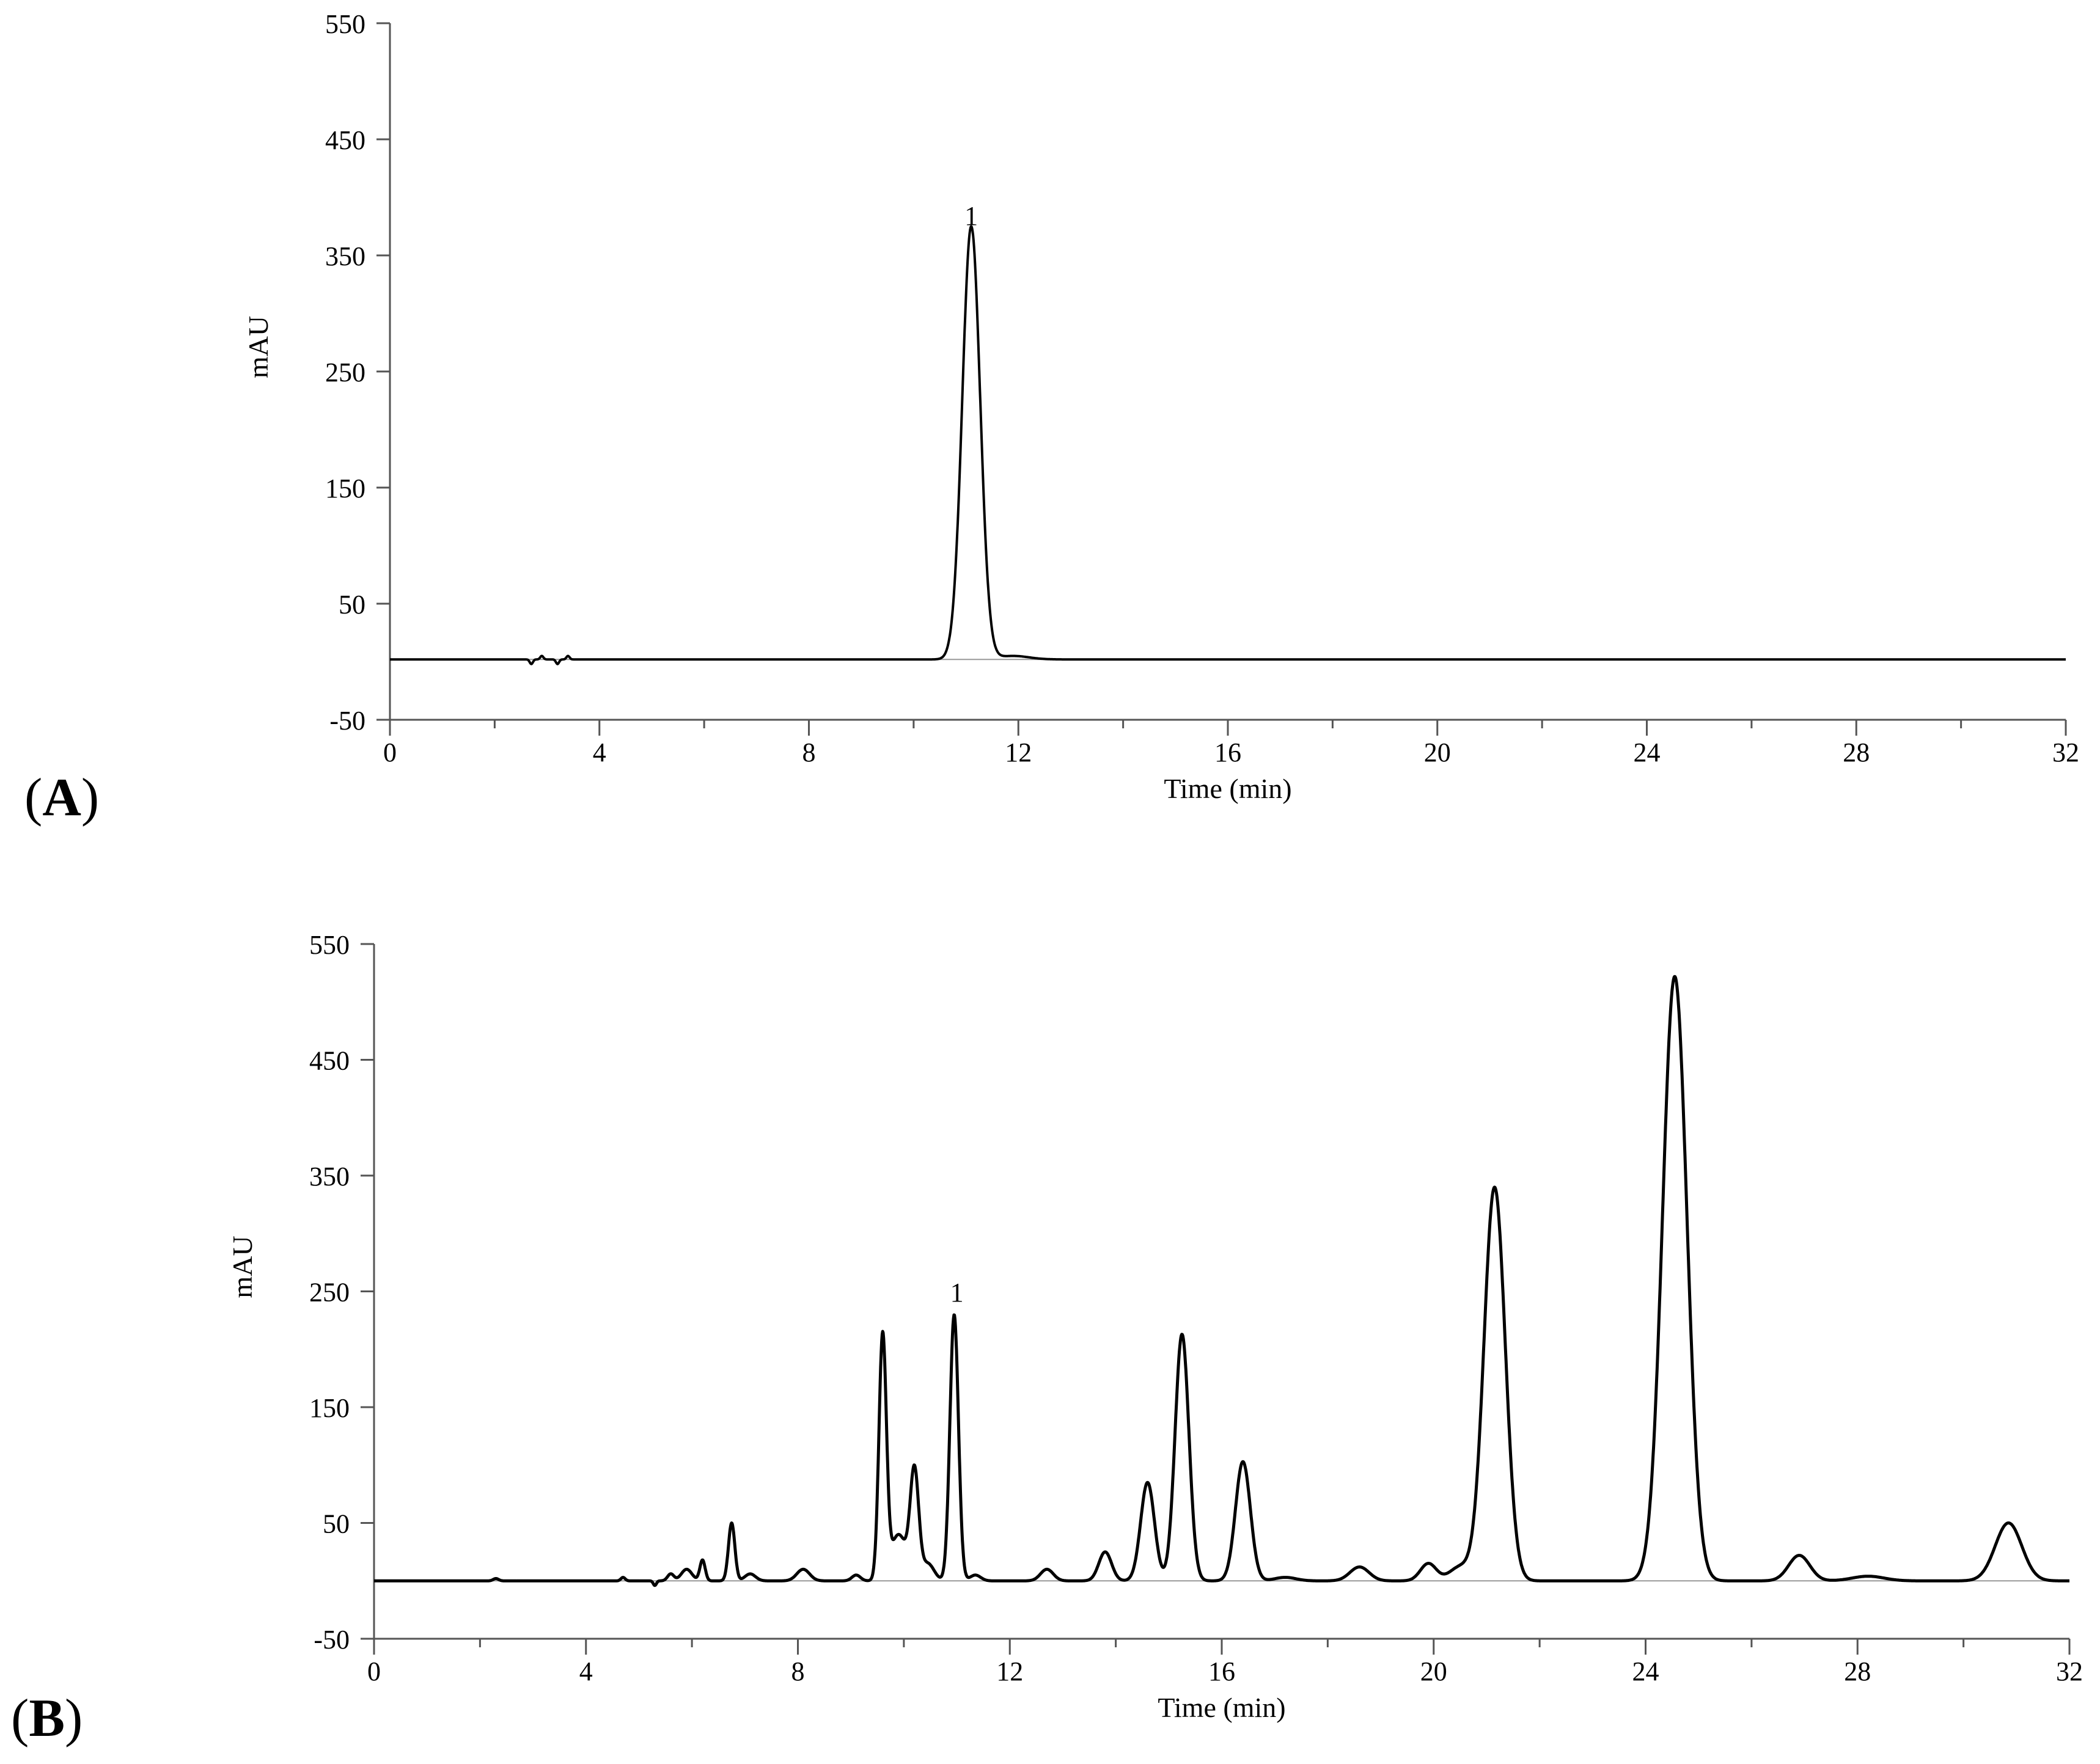  Describe the element at coordinates (1857, 752) in the screenshot. I see `x-tick-label-a: 28` at that location.